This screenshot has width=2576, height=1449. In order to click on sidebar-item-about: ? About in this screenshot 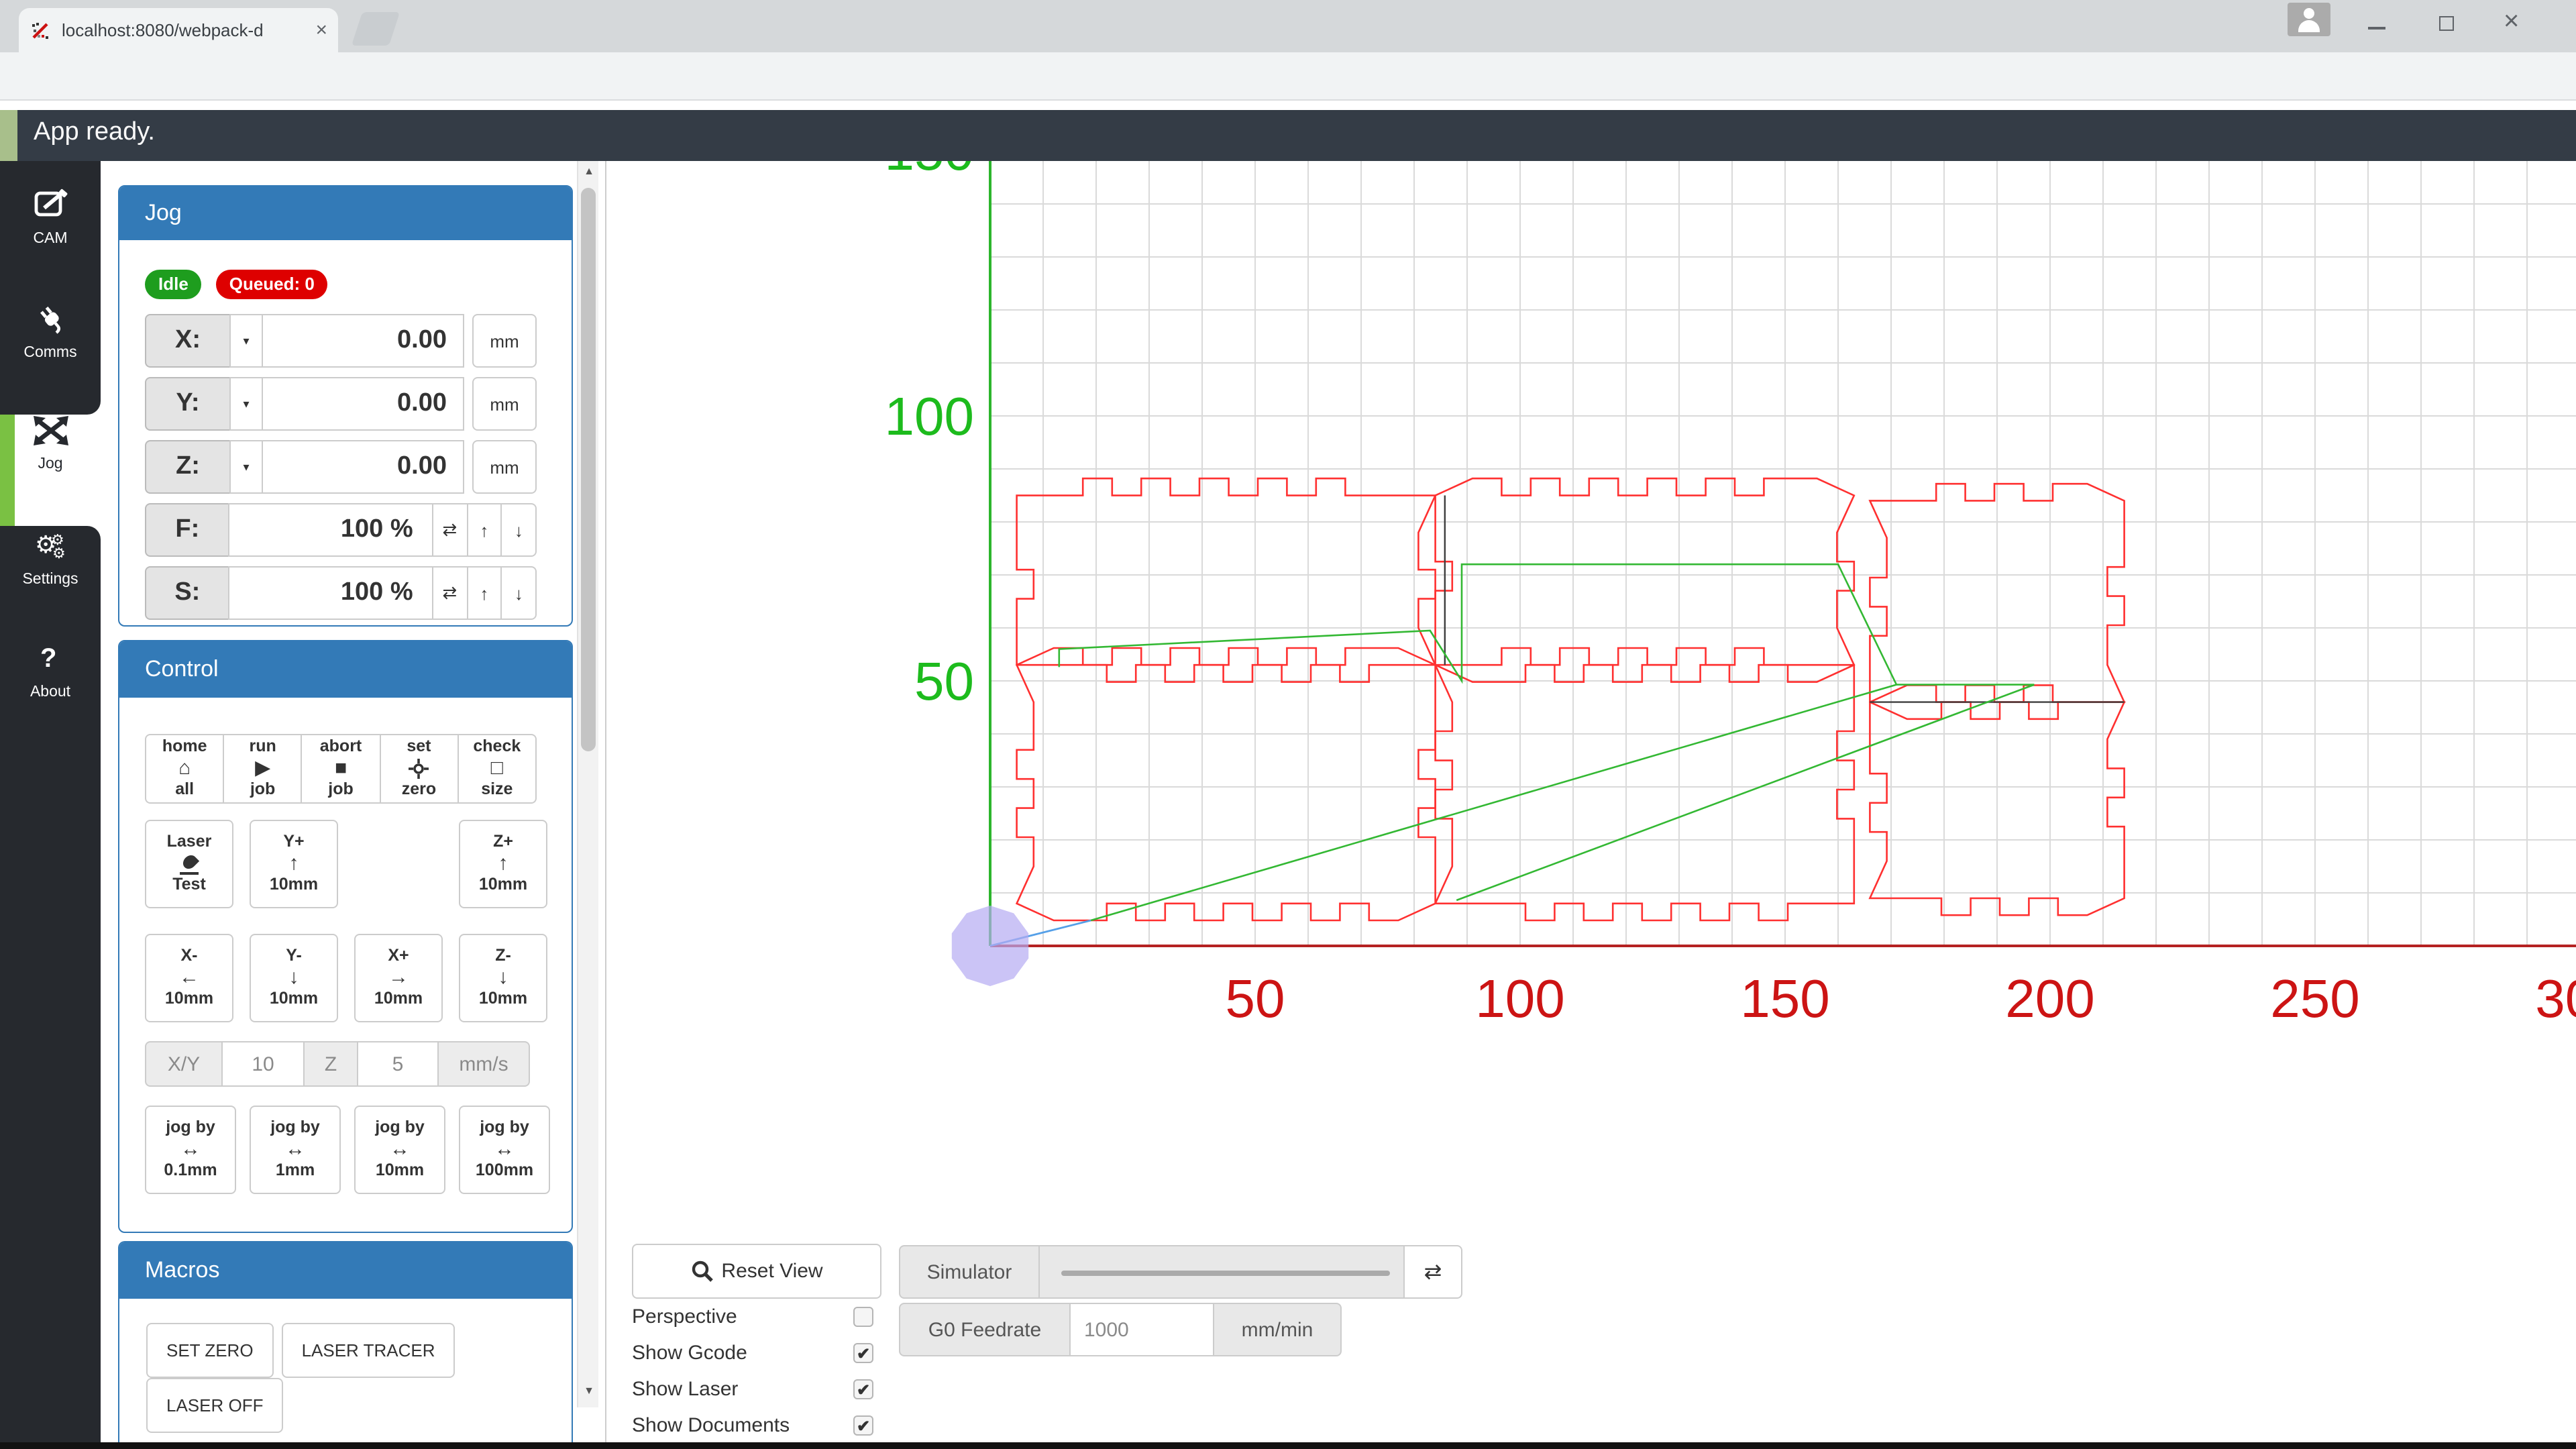, I will do `click(50, 688)`.